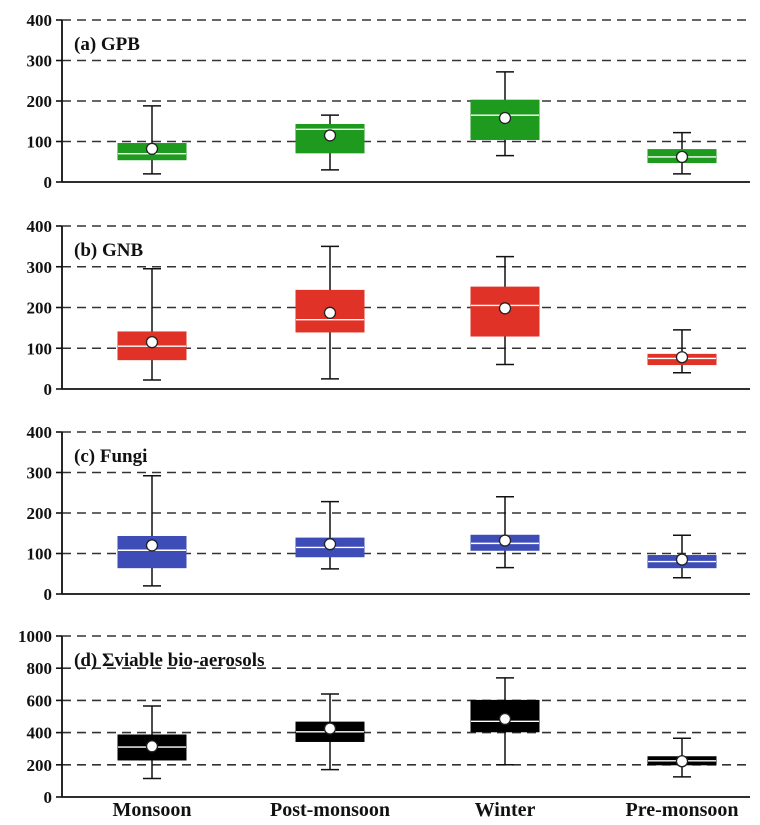 The height and width of the screenshot is (825, 760). I want to click on x-axis-category-labels: Monsoon Post-monsoon Winter Pre-monsoon, so click(426, 810).